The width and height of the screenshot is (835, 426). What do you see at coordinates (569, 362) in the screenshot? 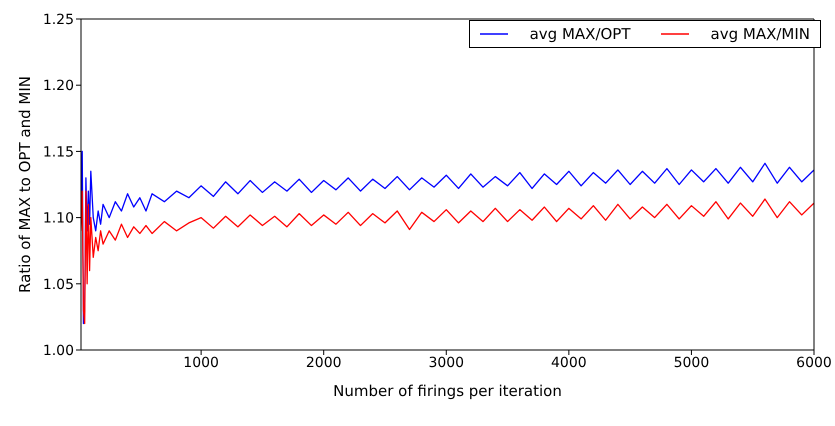
I see `x-tick-label: 4000` at bounding box center [569, 362].